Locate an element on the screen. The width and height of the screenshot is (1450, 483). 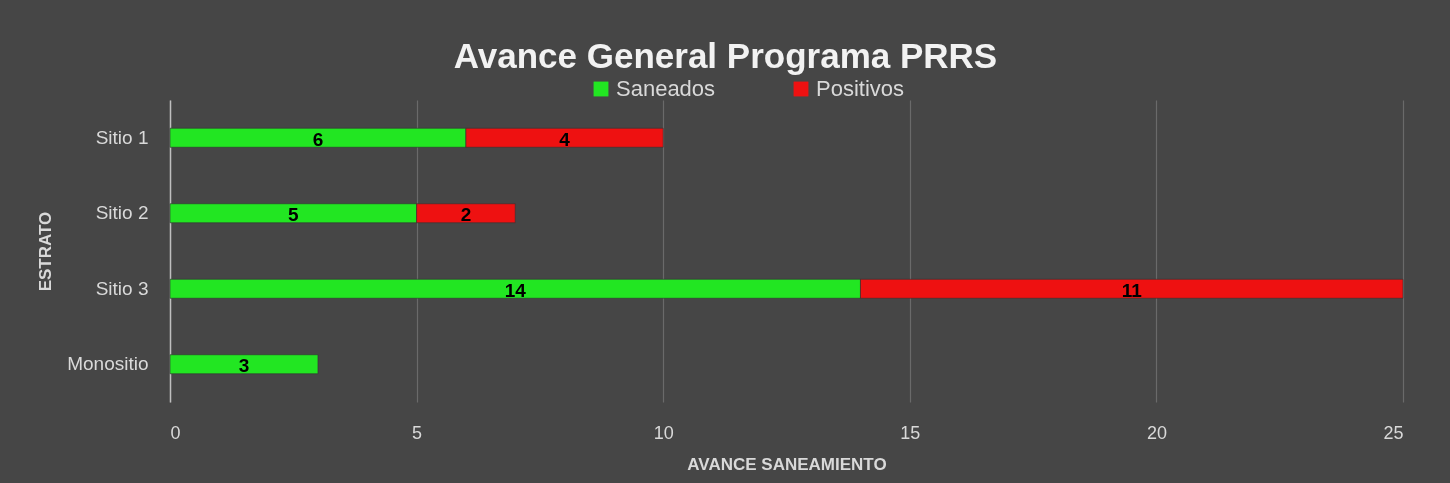
x-tick-label: 20 is located at coordinates (1156, 432).